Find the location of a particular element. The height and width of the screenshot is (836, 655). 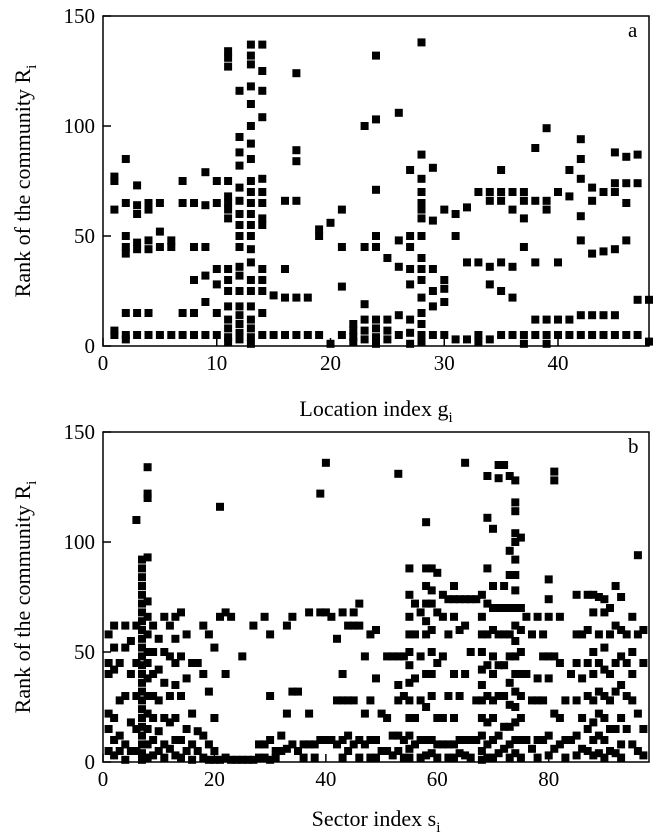

y-axis-label-b-main: Rank of the community R is located at coordinates (22, 598).